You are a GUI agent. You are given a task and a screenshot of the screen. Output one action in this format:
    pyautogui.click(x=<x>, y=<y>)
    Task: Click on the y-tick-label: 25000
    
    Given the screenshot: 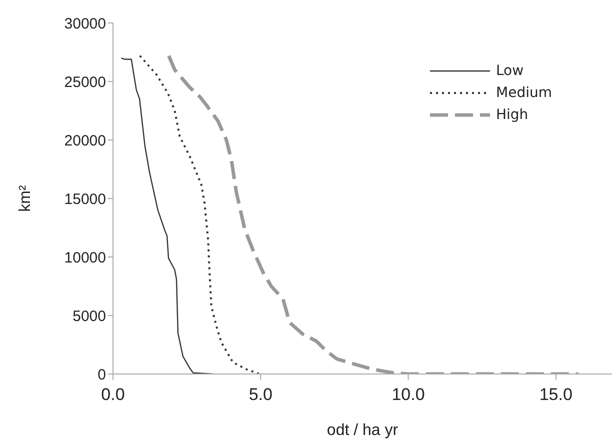 What is the action you would take?
    pyautogui.click(x=85, y=82)
    